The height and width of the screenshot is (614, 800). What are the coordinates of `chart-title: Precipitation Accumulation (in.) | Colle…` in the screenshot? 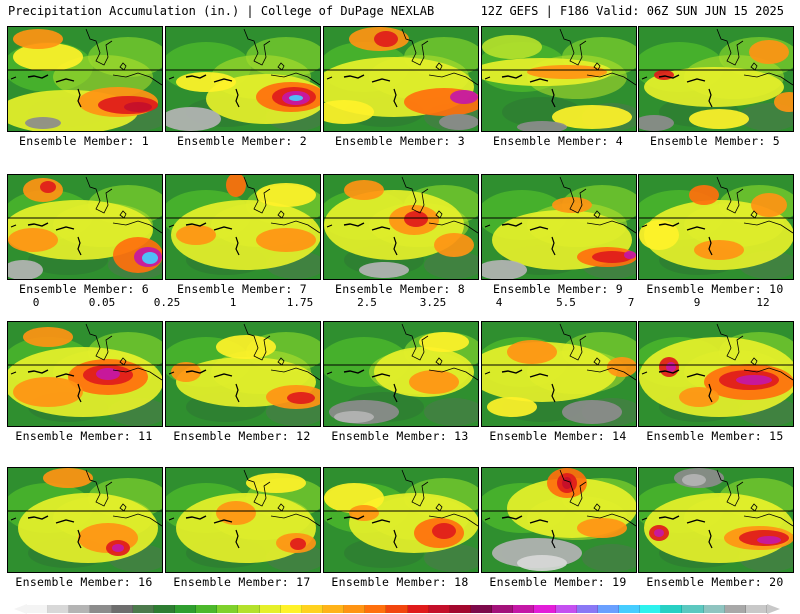 It's located at (221, 11).